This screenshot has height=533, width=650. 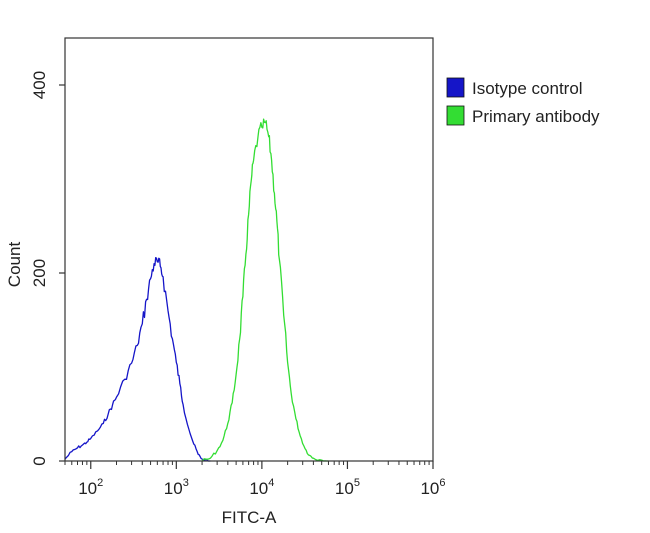 What do you see at coordinates (39, 460) in the screenshot?
I see `y-tick-label-0: 0` at bounding box center [39, 460].